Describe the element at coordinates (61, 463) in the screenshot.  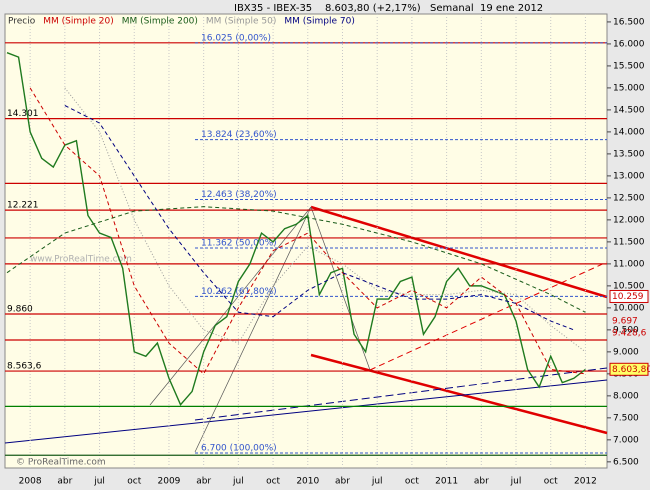
I see `copyright: © ProRealTime.com` at that location.